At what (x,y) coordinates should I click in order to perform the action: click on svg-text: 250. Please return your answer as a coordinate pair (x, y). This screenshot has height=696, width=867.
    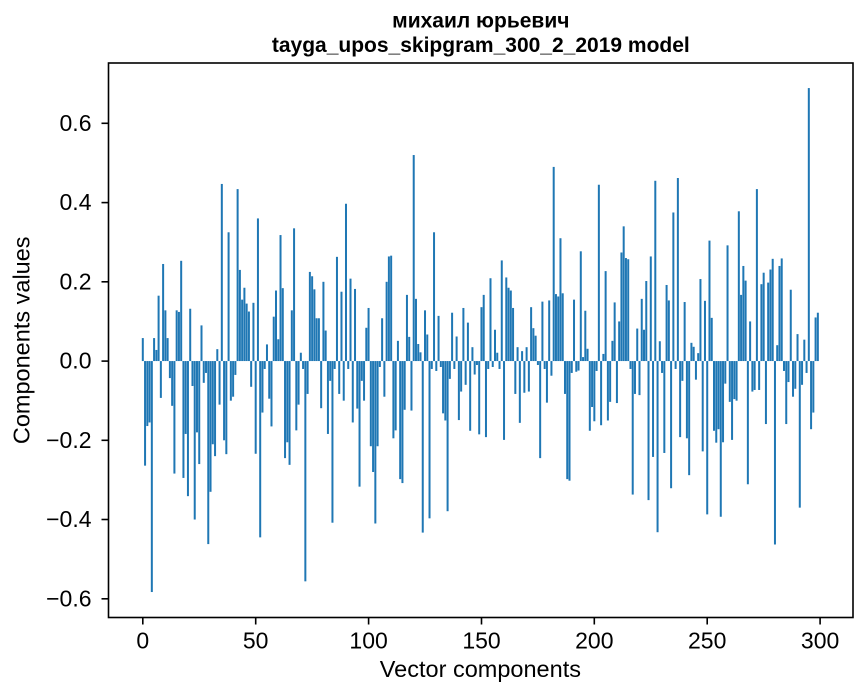
    Looking at the image, I should click on (707, 641).